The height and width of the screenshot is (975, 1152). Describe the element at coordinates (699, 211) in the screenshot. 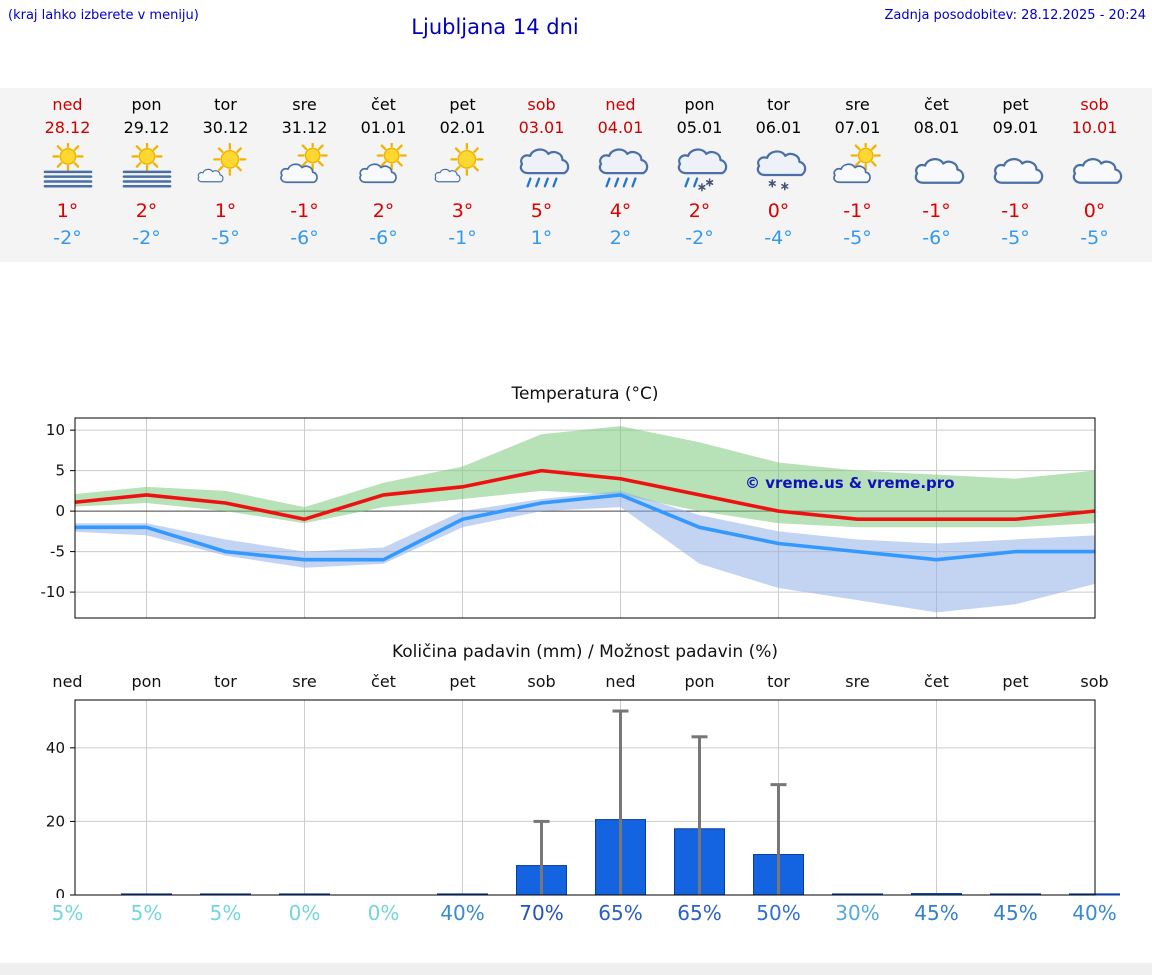

I see `day-temp-max: 2°` at that location.